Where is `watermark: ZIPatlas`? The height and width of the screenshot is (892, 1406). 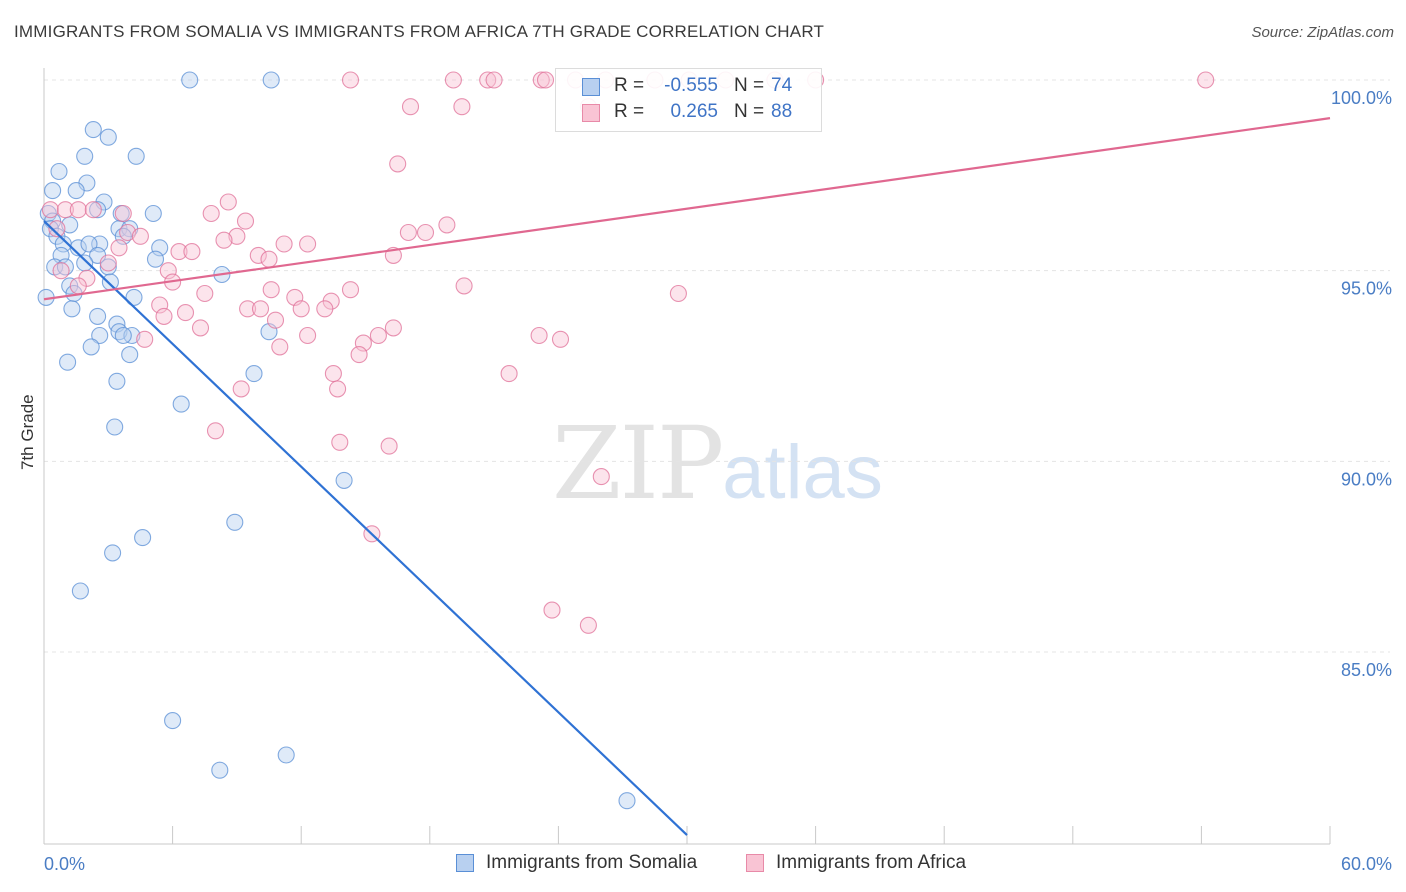 watermark: ZIPatlas is located at coordinates (717, 463).